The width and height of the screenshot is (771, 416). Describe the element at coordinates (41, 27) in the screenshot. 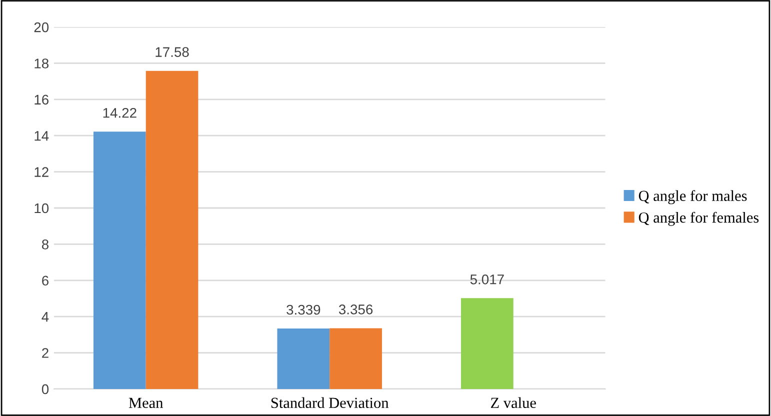

I see `y-tick-label: 20` at that location.